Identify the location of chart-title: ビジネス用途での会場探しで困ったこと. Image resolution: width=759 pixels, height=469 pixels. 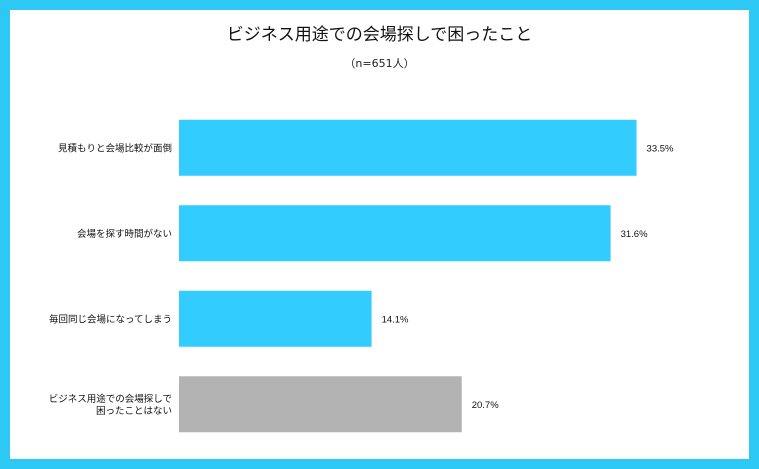
(379, 35).